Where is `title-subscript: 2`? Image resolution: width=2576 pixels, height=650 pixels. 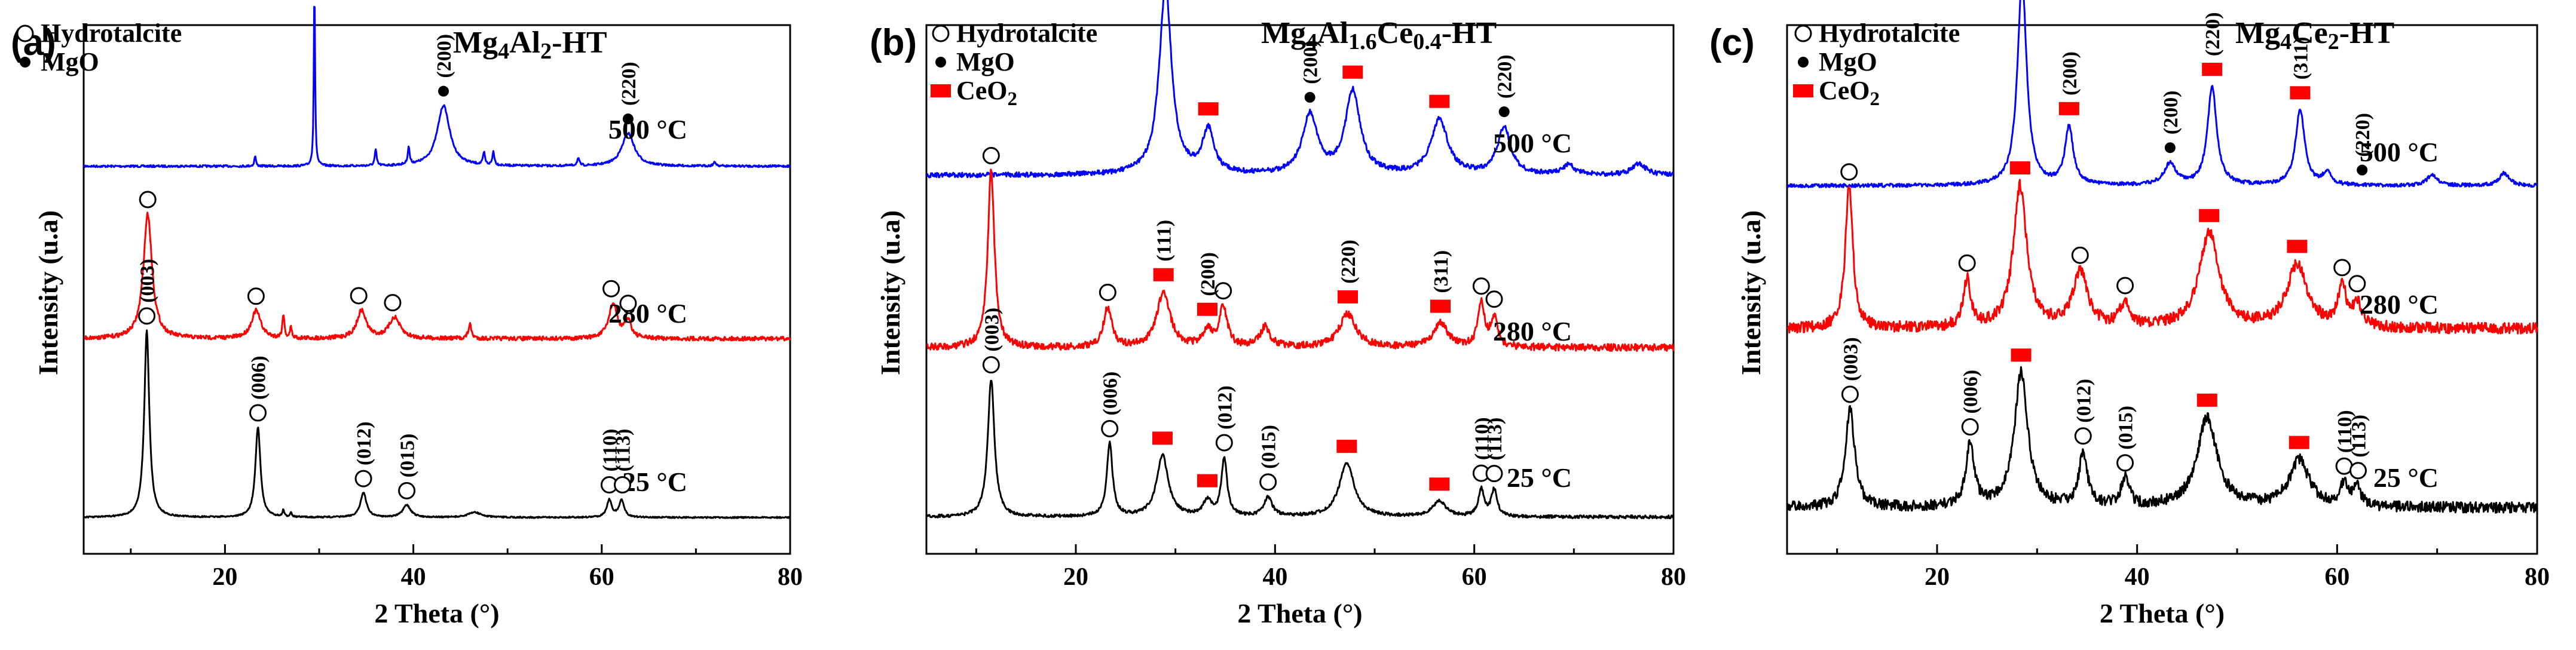
title-subscript: 2 is located at coordinates (546, 51).